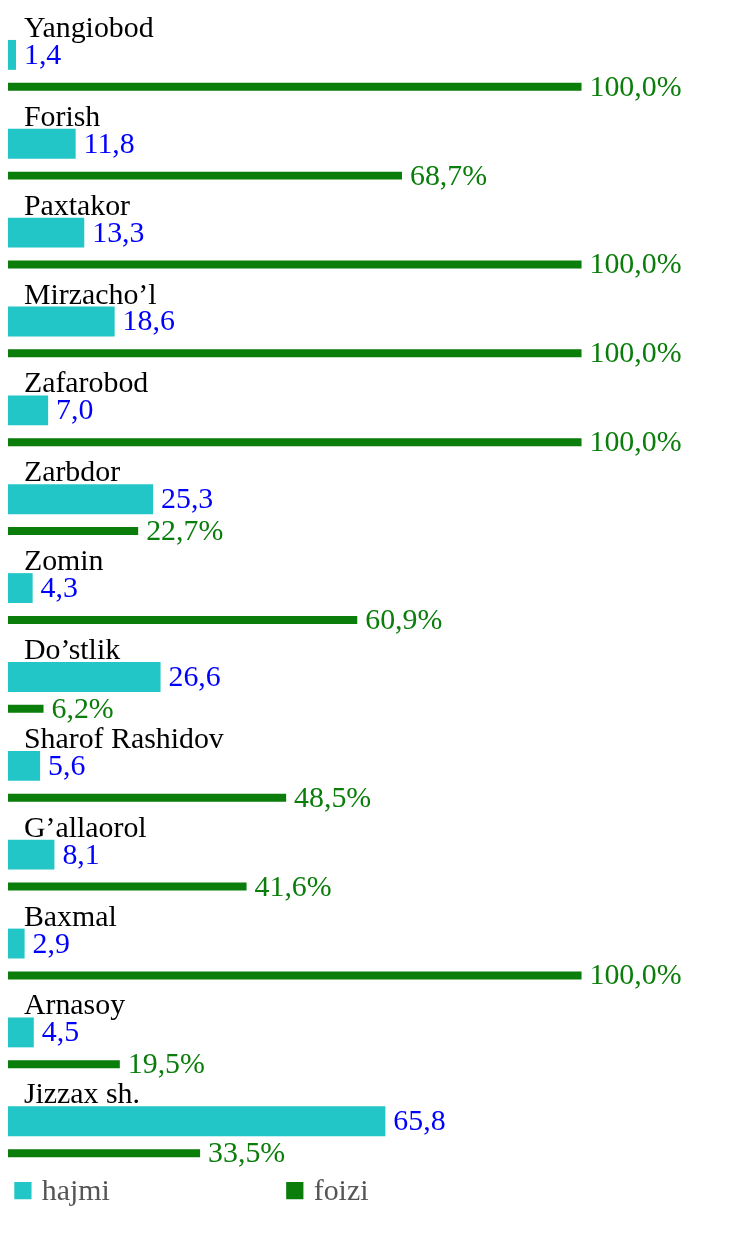 The width and height of the screenshot is (733, 1234). What do you see at coordinates (72, 471) in the screenshot?
I see `y-tick-label: Zarbdor` at bounding box center [72, 471].